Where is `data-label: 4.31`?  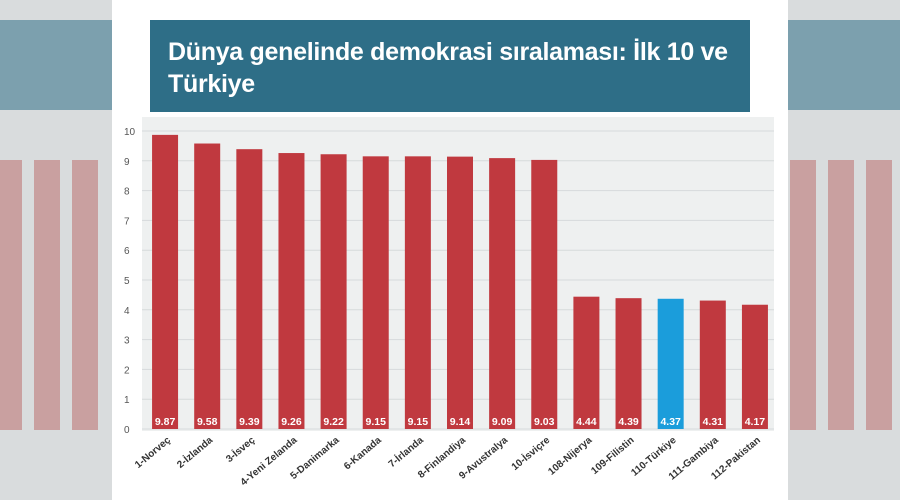 data-label: 4.31 is located at coordinates (713, 422).